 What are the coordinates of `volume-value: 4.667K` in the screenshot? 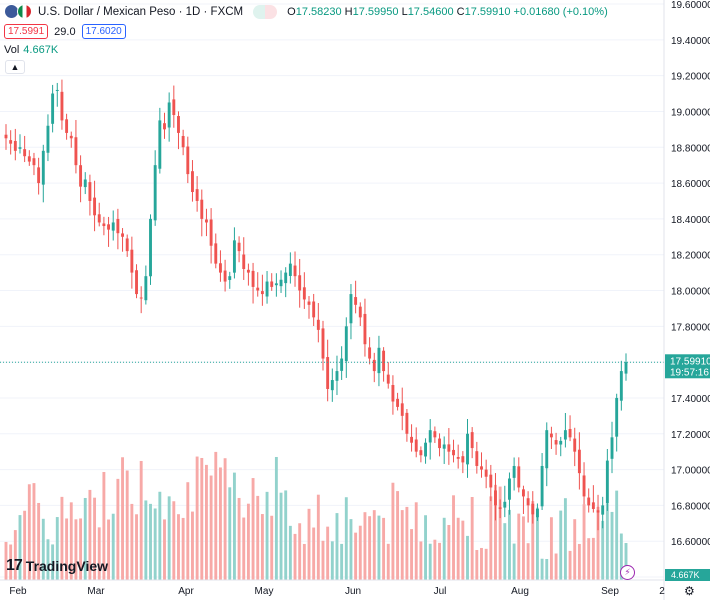 It's located at (41, 50).